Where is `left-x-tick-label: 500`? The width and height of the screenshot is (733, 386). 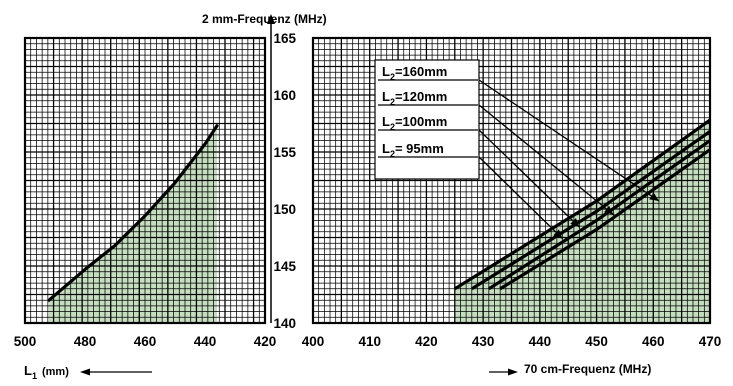 left-x-tick-label: 500 is located at coordinates (25, 341).